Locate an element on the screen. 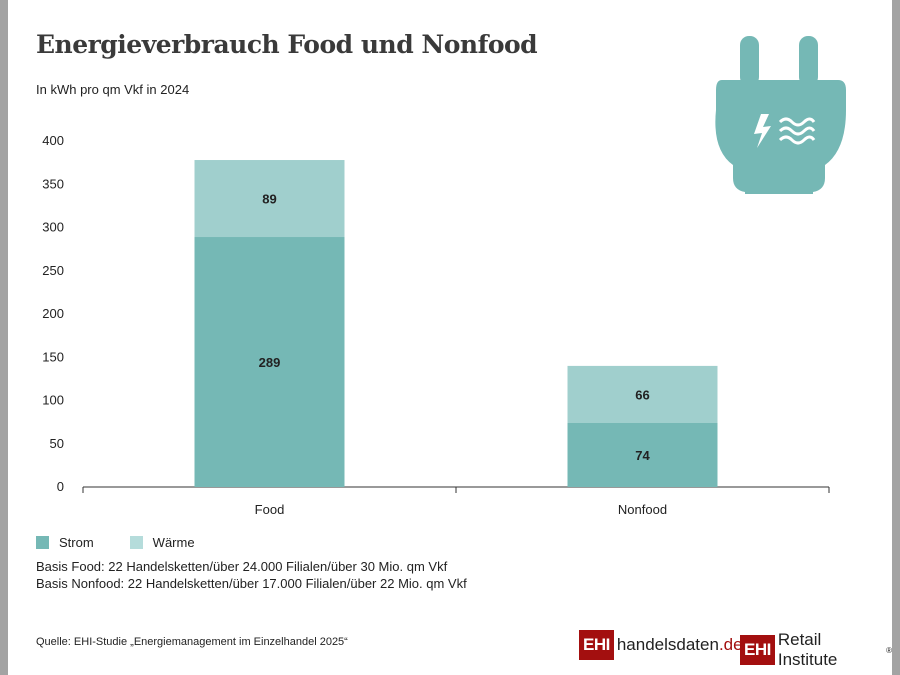  legend-label: Strom is located at coordinates (76, 542).